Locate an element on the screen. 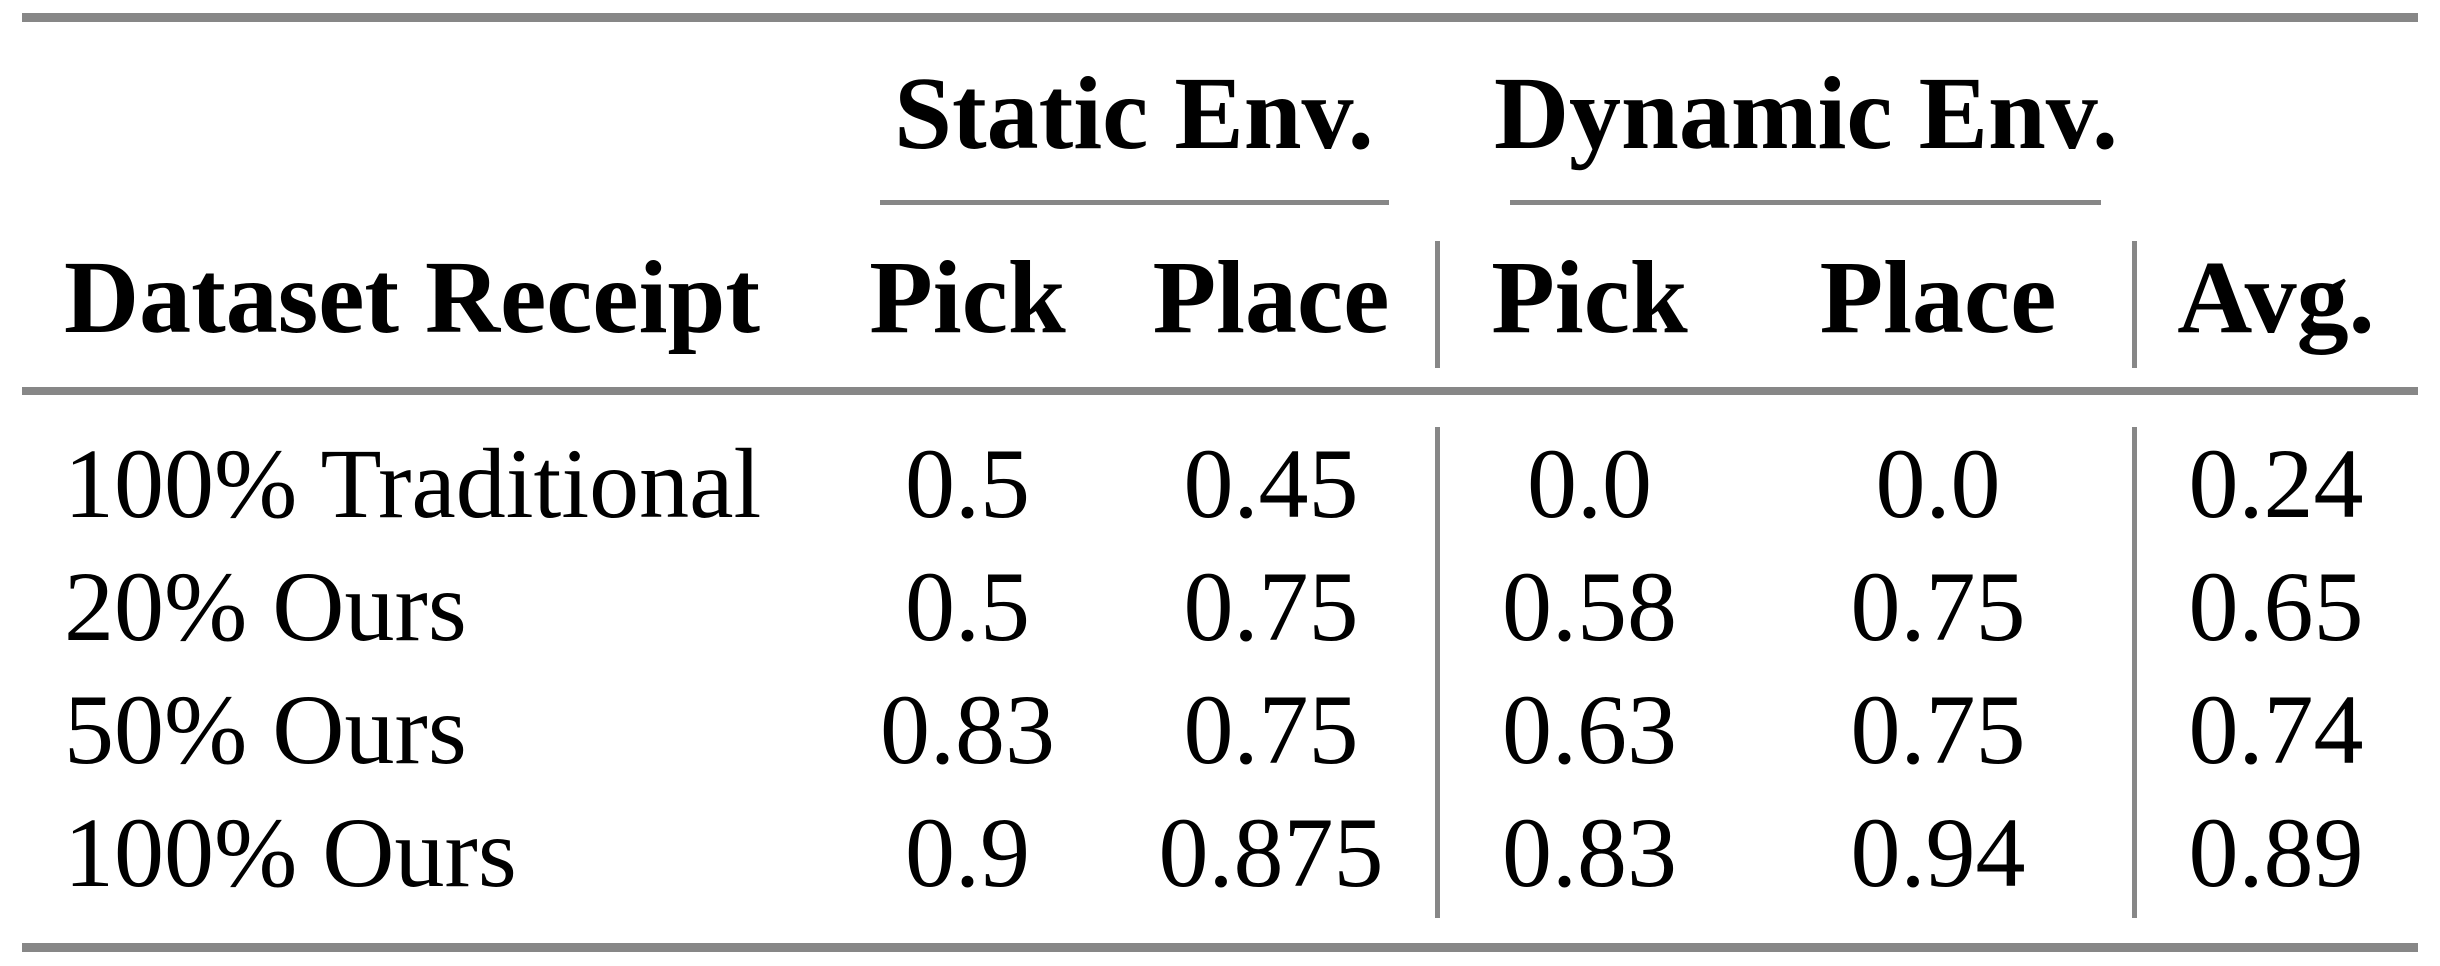 The height and width of the screenshot is (966, 2440). cell-avg: 0.89 is located at coordinates (2276, 852).